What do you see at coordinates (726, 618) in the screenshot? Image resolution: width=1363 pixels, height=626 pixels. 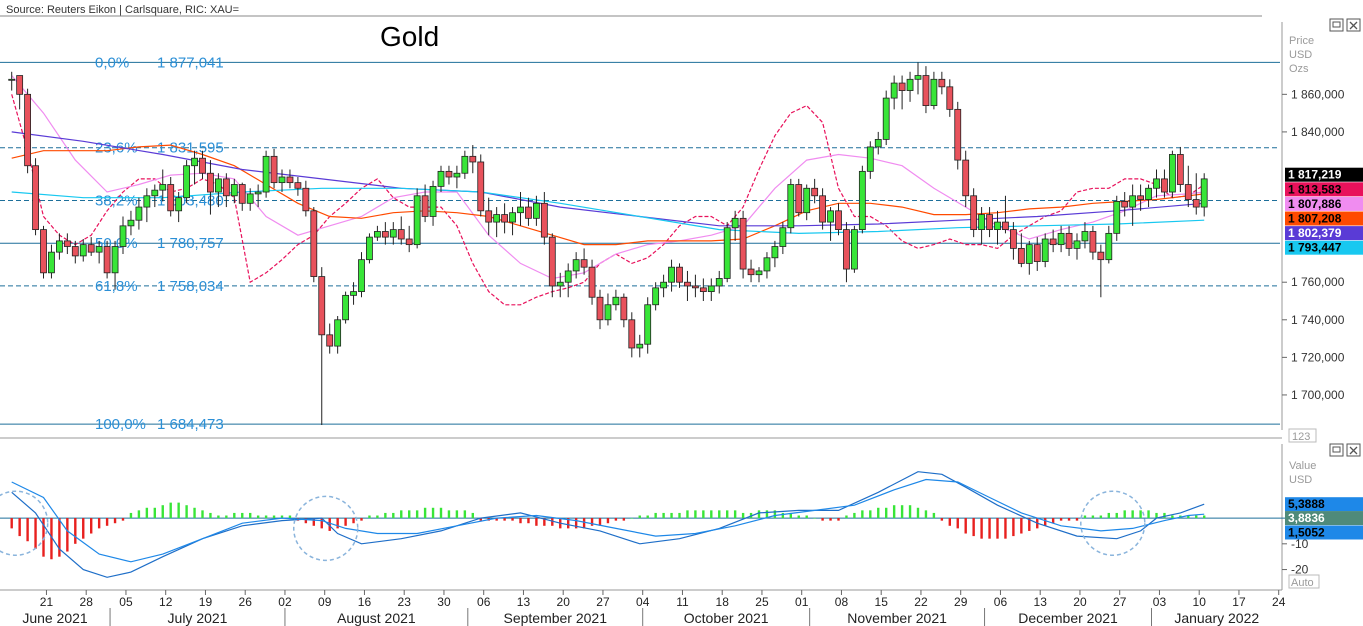 I see `month-label: October 2021` at bounding box center [726, 618].